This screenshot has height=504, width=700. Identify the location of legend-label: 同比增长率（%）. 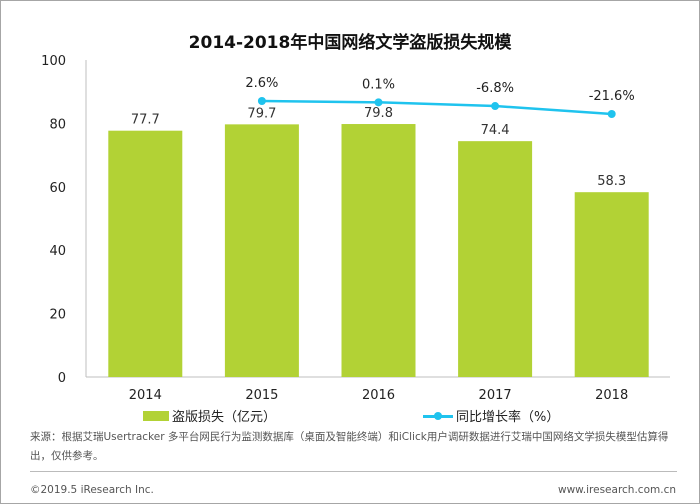
(508, 417).